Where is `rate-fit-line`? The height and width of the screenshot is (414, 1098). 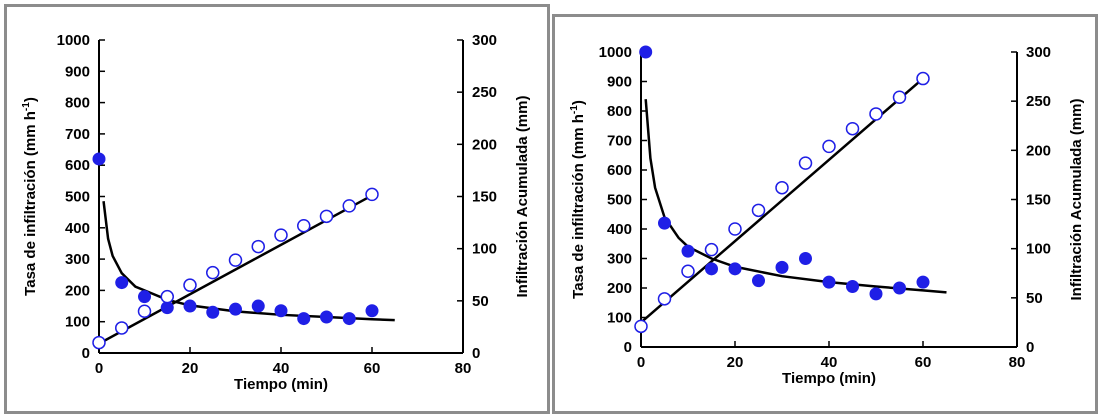
rate-fit-line is located at coordinates (795, 196).